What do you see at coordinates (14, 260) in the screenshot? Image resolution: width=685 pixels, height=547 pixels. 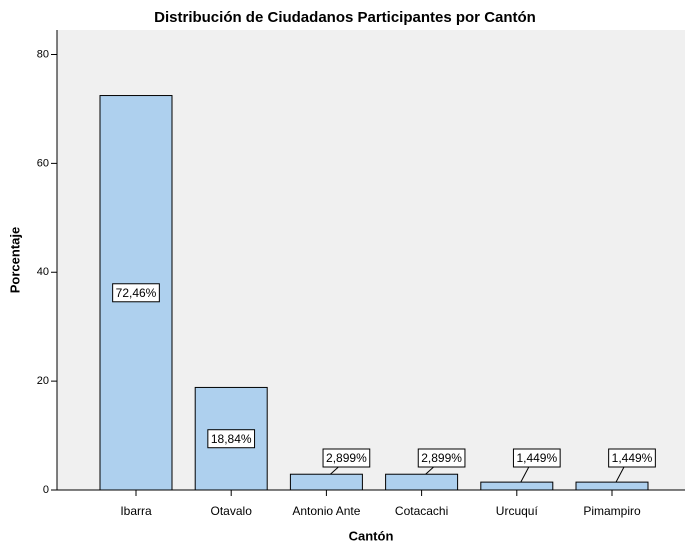 I see `y-axis-label: Porcentaje` at bounding box center [14, 260].